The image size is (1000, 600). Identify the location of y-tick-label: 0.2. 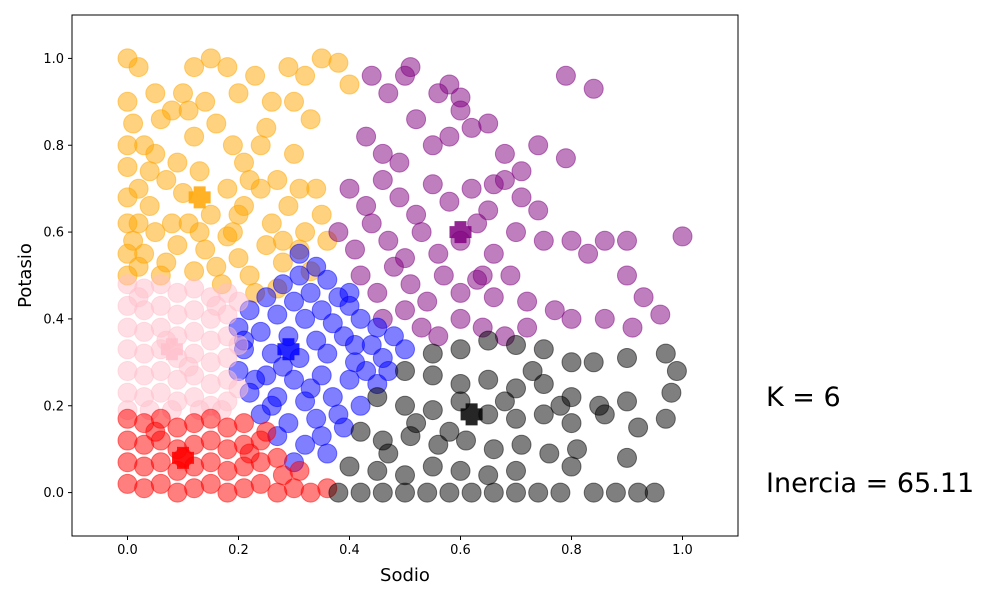
(53, 406).